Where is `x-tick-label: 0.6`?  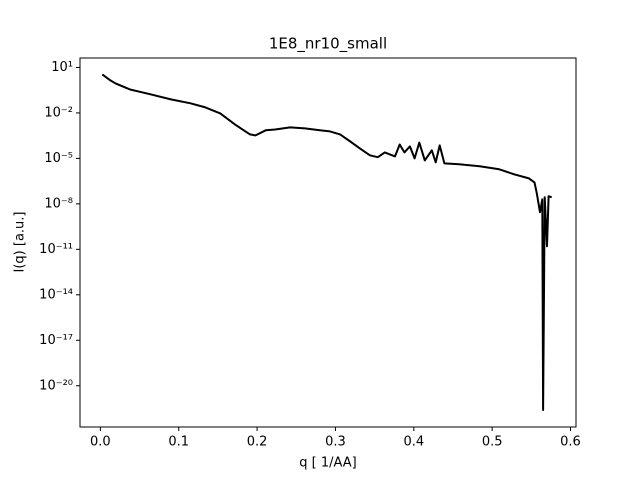
x-tick-label: 0.6 is located at coordinates (570, 442).